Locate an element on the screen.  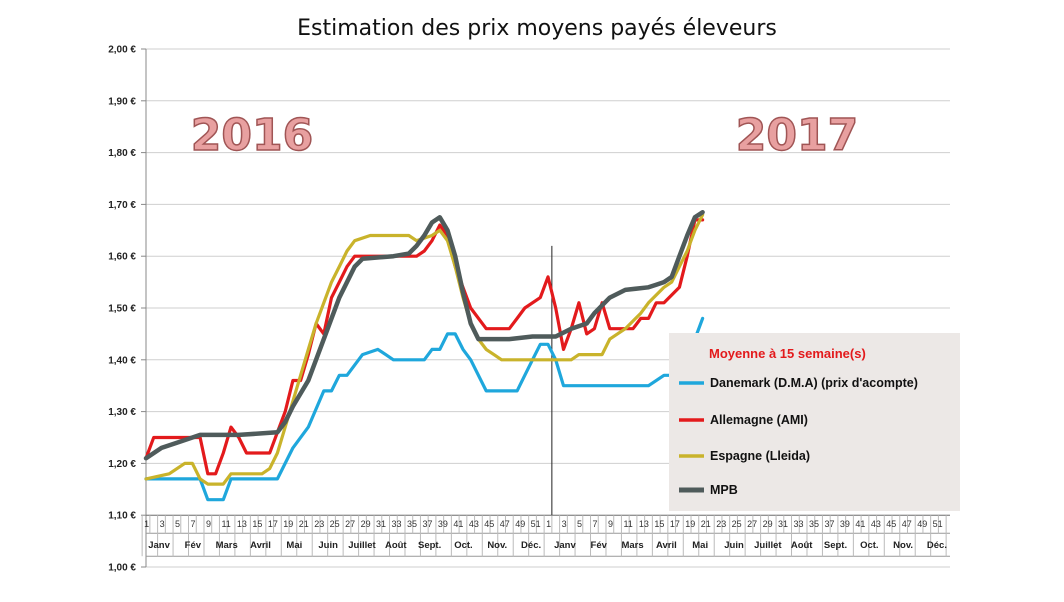
x-tick-label: 5 is located at coordinates (177, 524).